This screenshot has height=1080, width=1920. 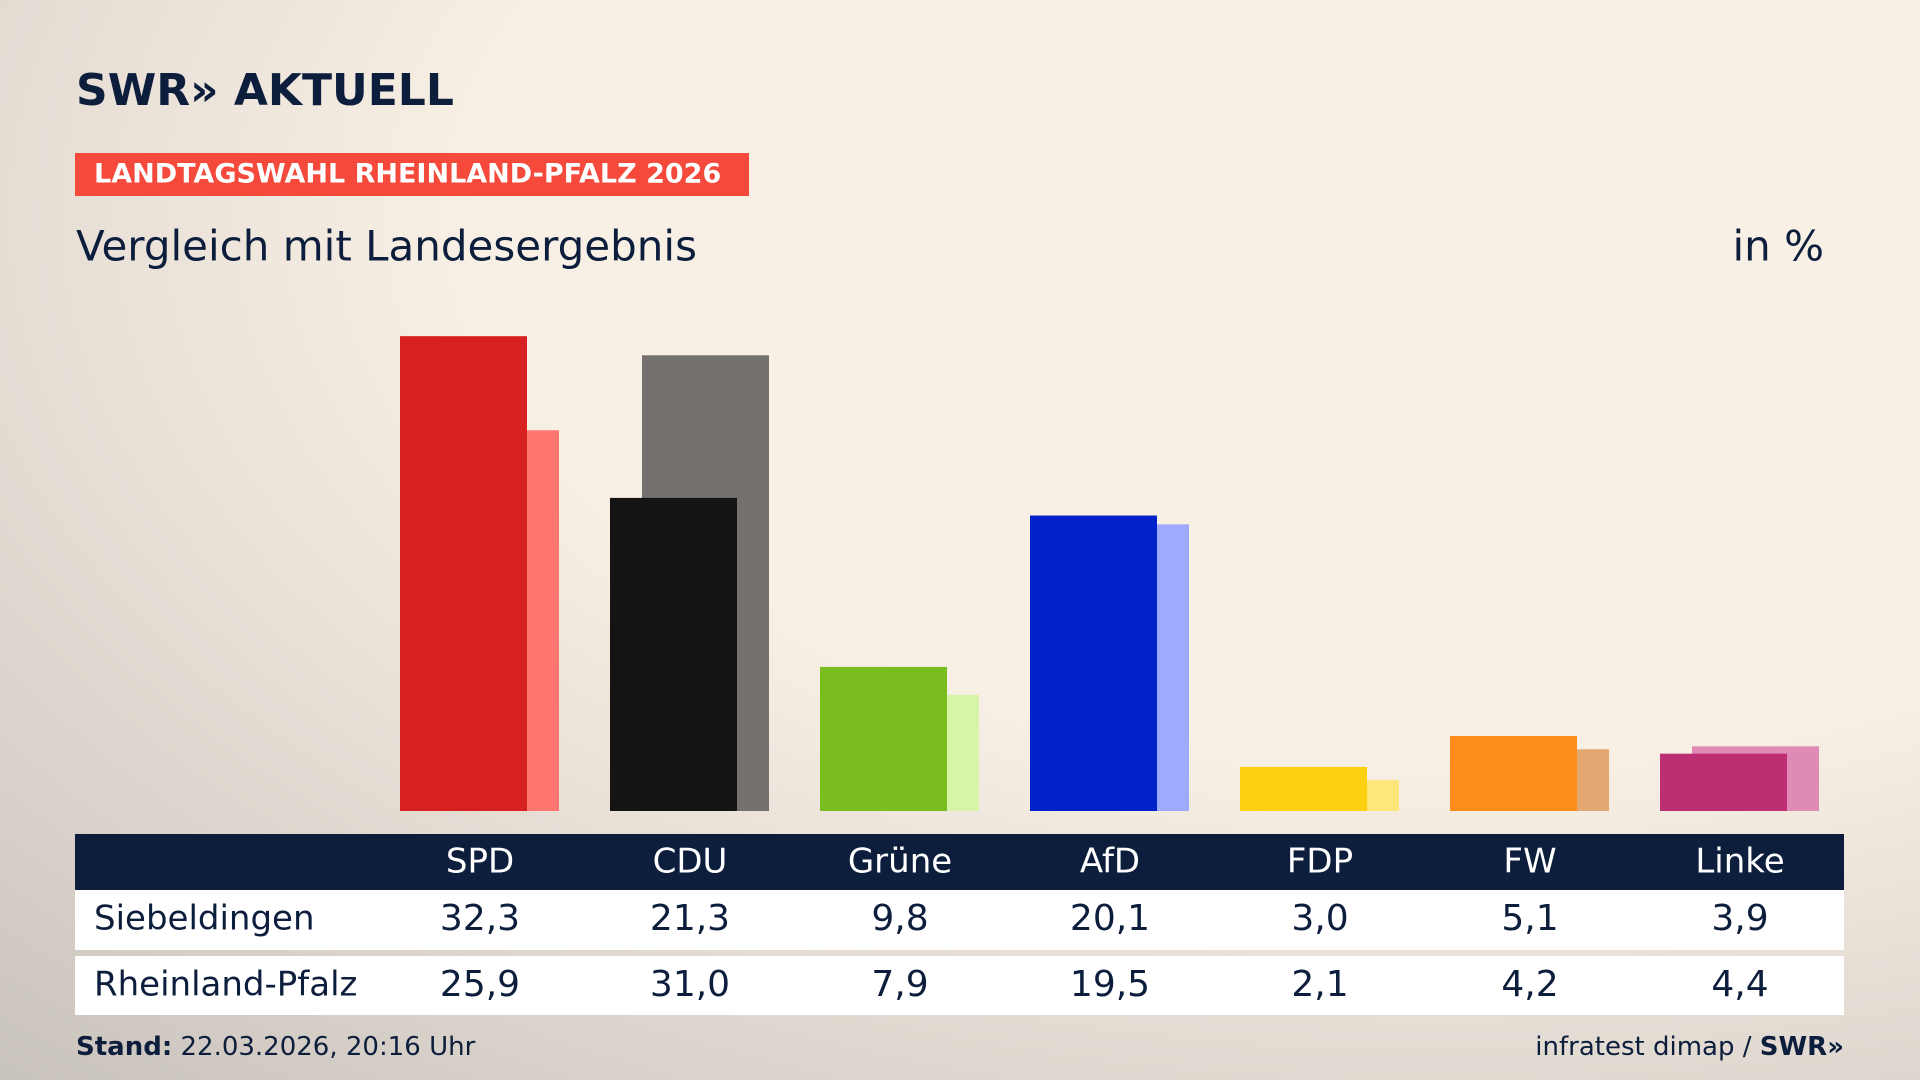 I want to click on column-header: SPD, so click(x=480, y=862).